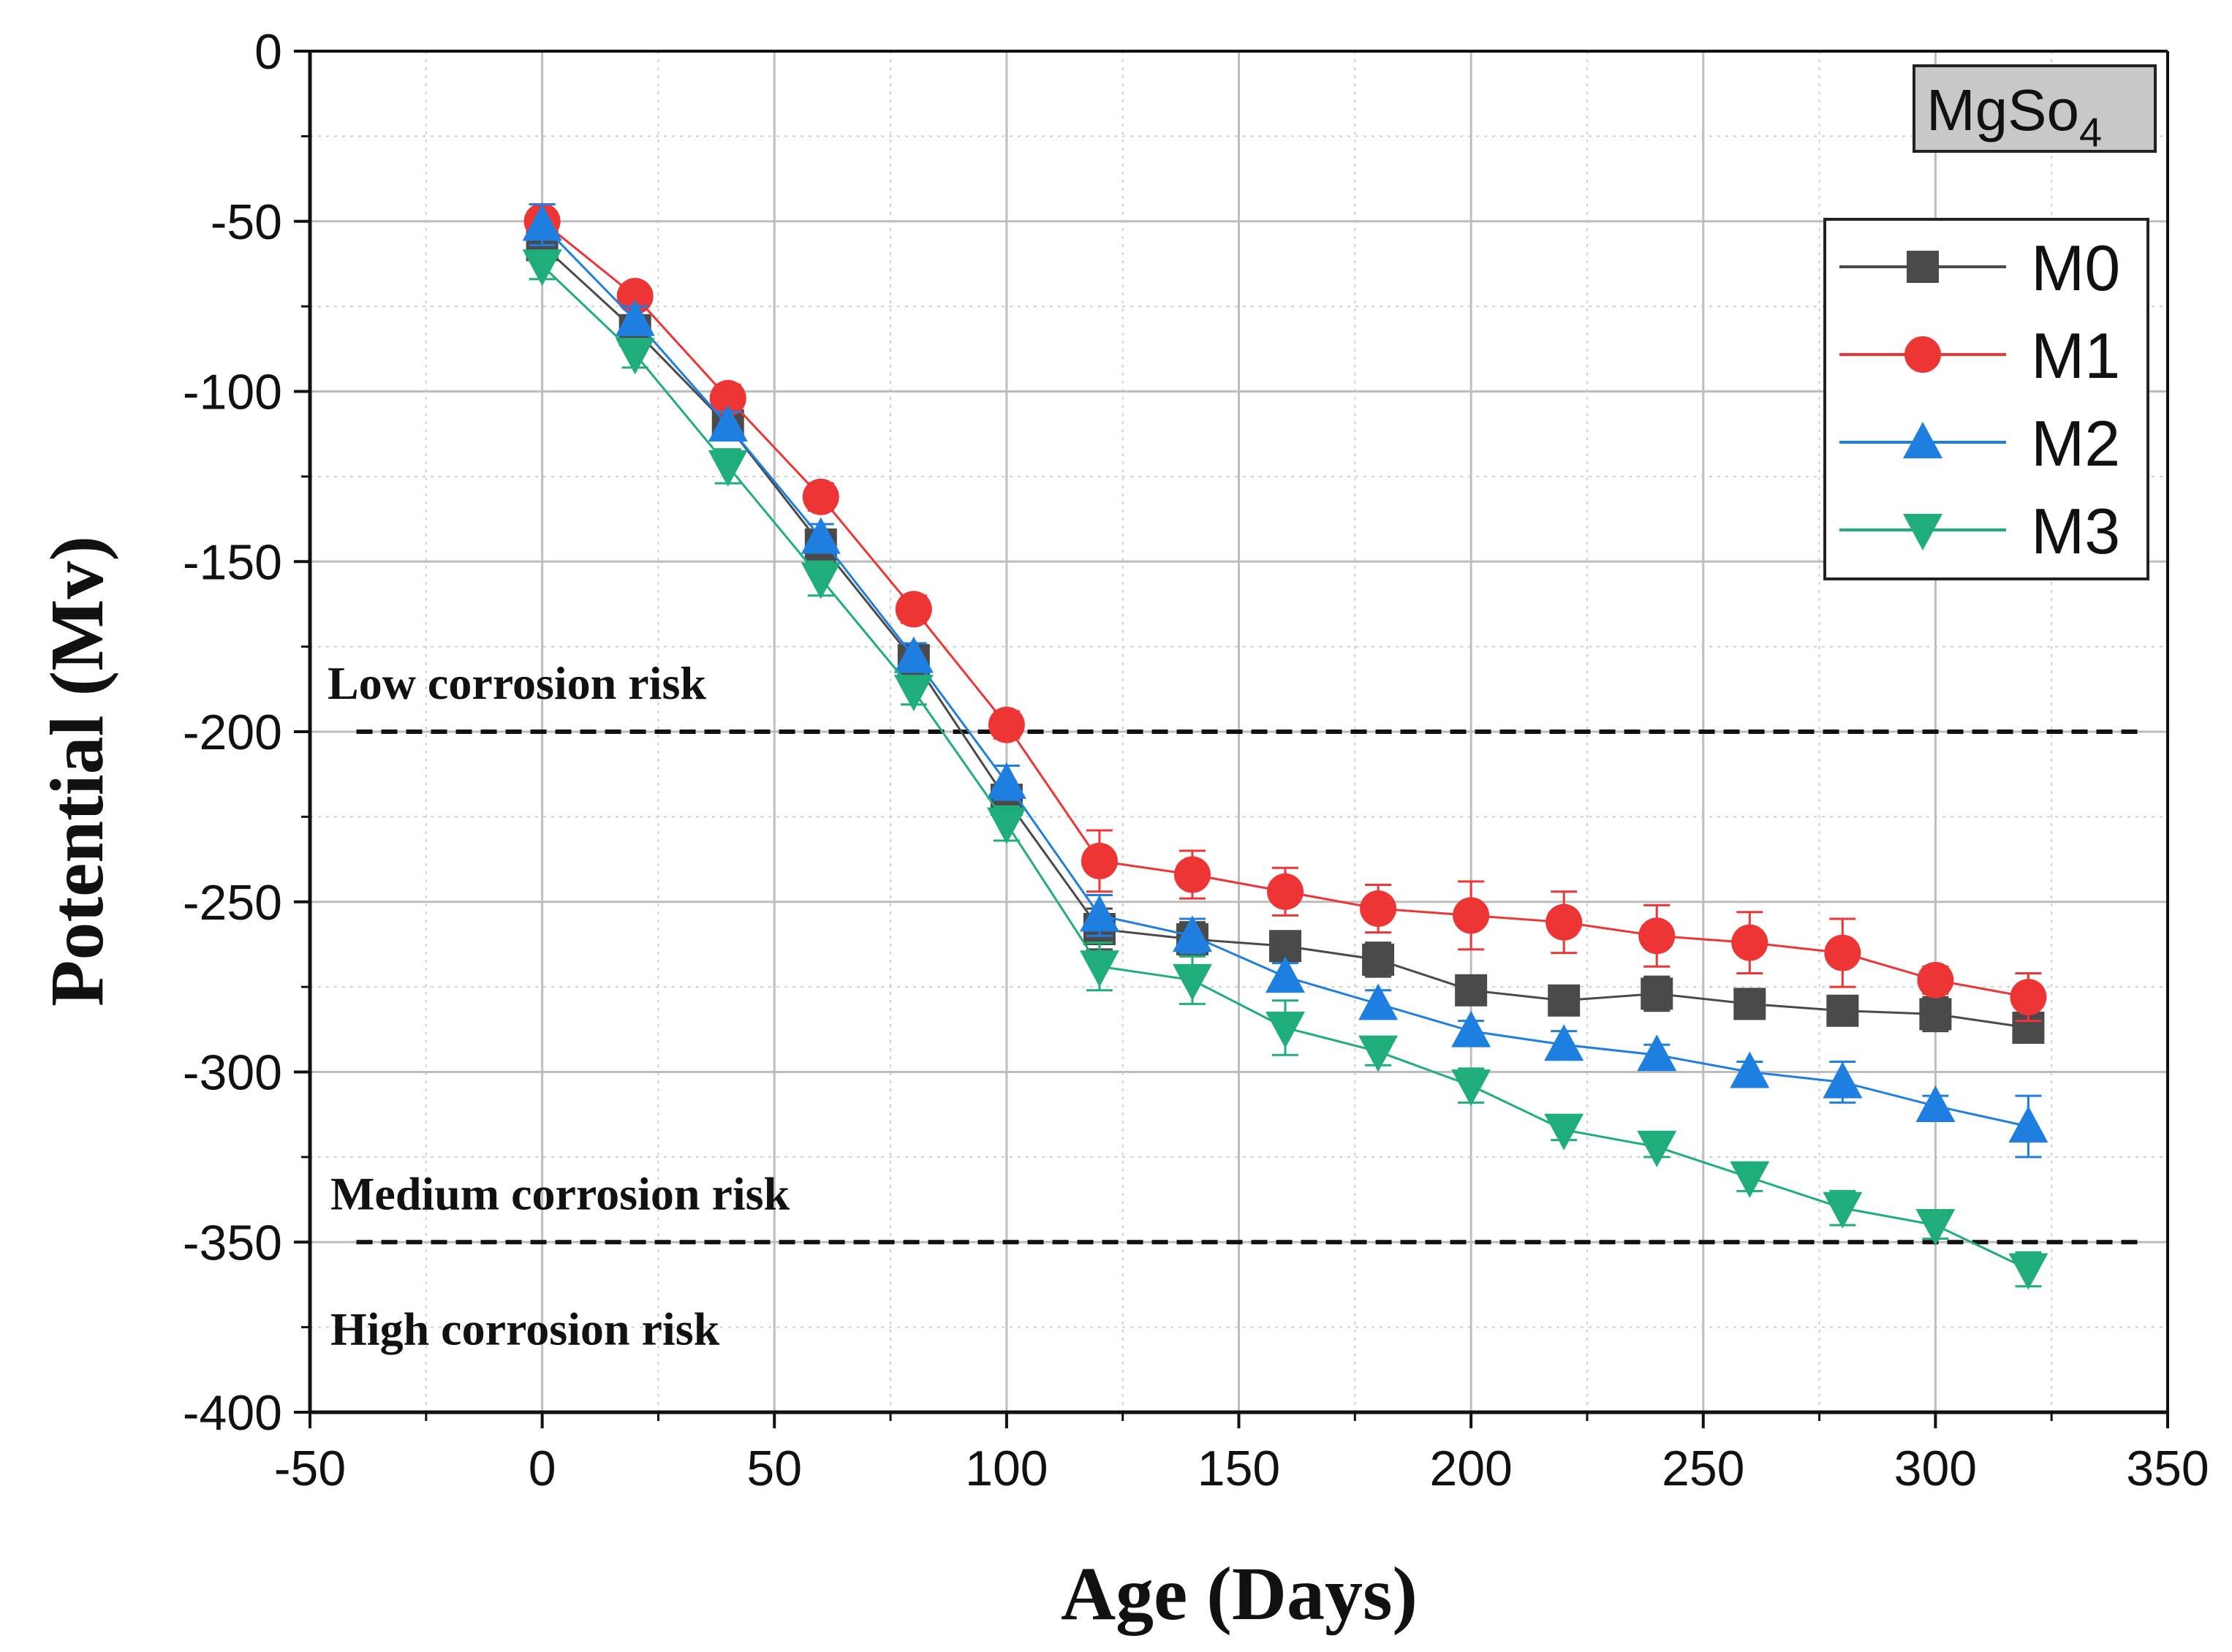  What do you see at coordinates (246, 222) in the screenshot?
I see `y-tick-label: -50` at bounding box center [246, 222].